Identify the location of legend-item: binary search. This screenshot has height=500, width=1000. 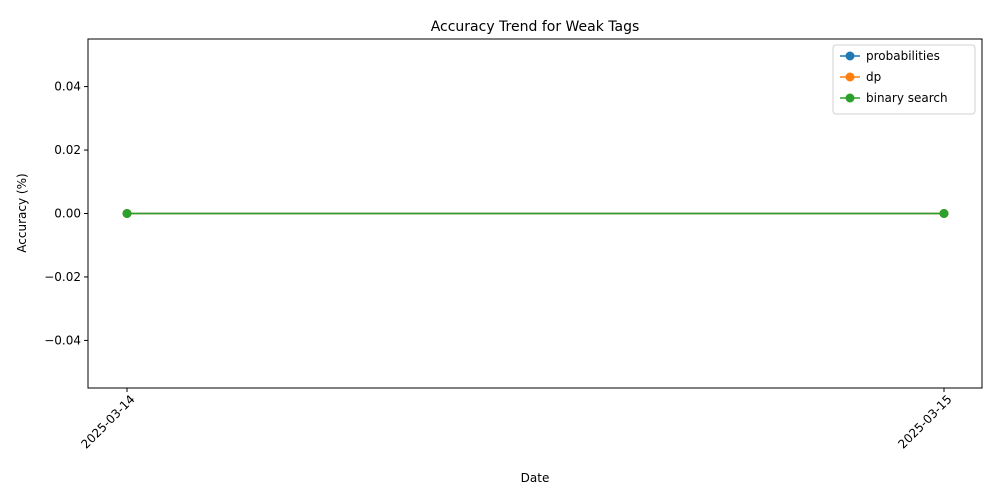
(894, 98).